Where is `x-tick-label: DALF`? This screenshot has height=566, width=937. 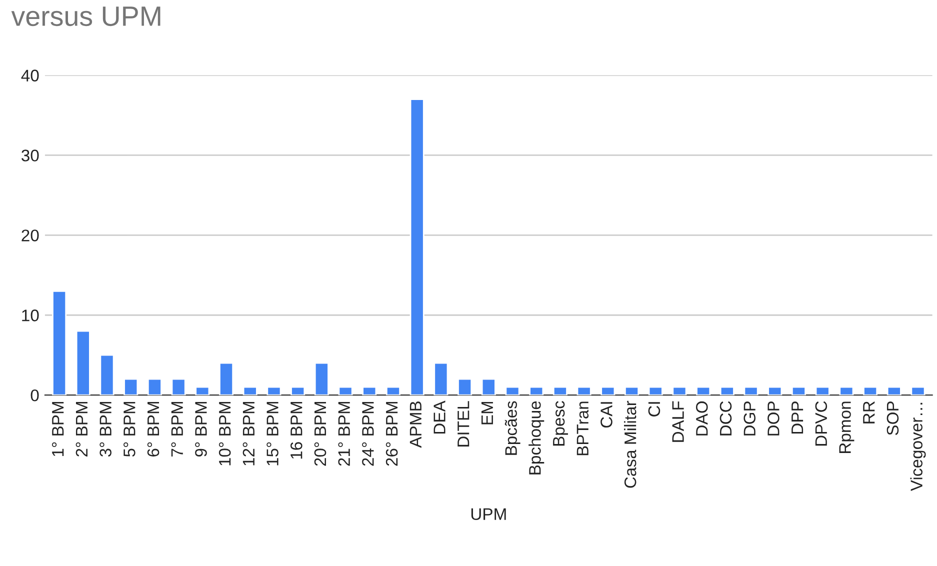 x-tick-label: DALF is located at coordinates (678, 421).